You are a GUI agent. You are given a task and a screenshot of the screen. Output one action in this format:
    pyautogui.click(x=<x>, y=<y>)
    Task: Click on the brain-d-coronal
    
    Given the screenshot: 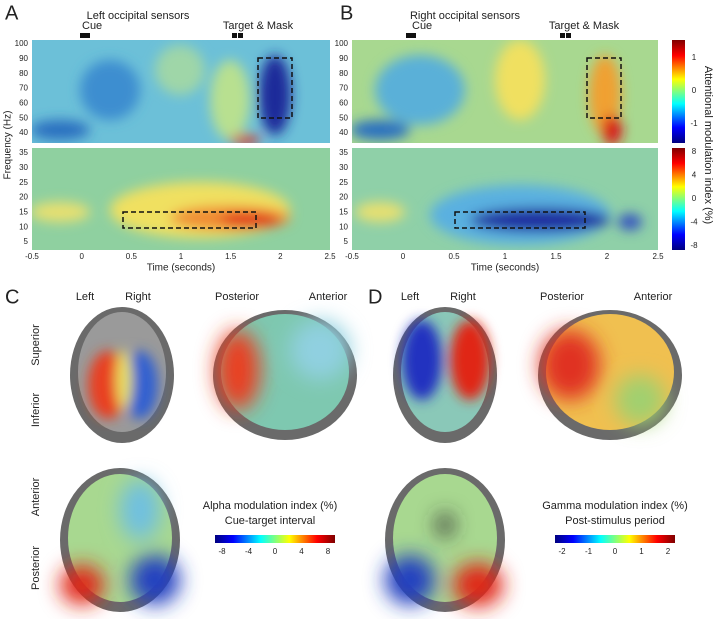 What is the action you would take?
    pyautogui.click(x=445, y=375)
    